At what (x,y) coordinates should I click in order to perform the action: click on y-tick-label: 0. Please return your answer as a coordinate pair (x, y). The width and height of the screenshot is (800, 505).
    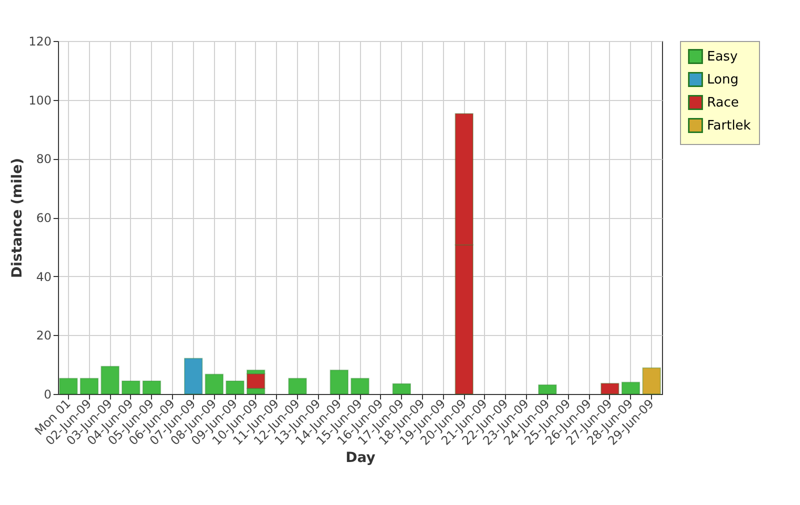
    Looking at the image, I should click on (48, 395).